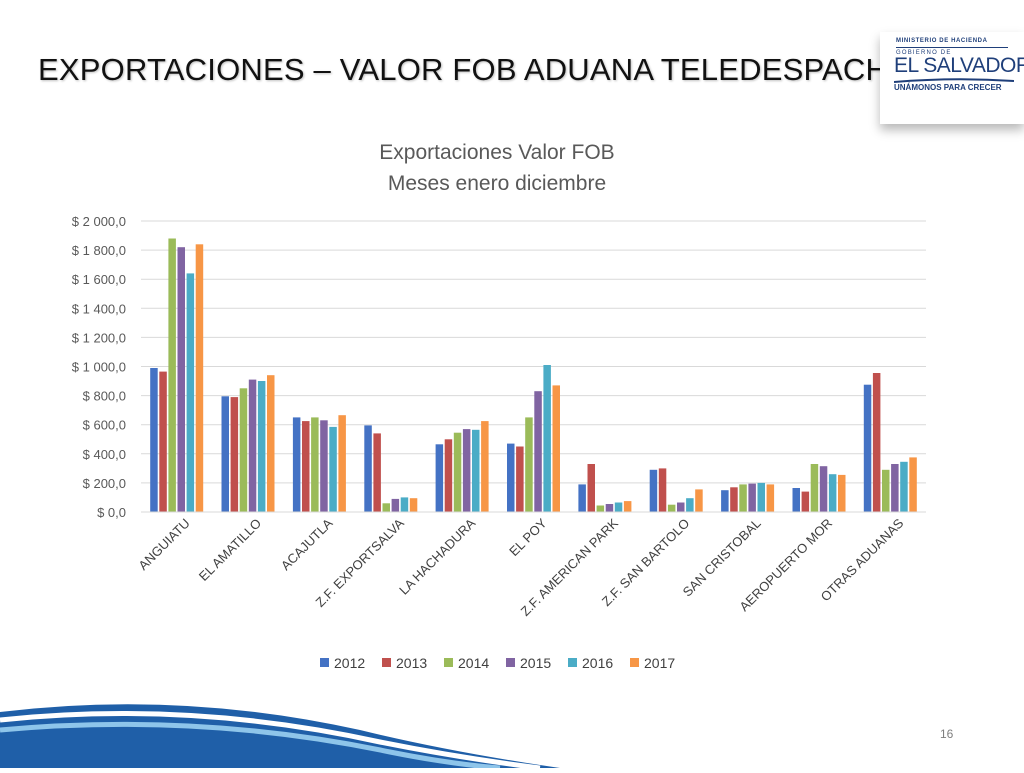 The height and width of the screenshot is (773, 1024). What do you see at coordinates (437, 556) in the screenshot?
I see `x-category-label: LA HACHADURA` at bounding box center [437, 556].